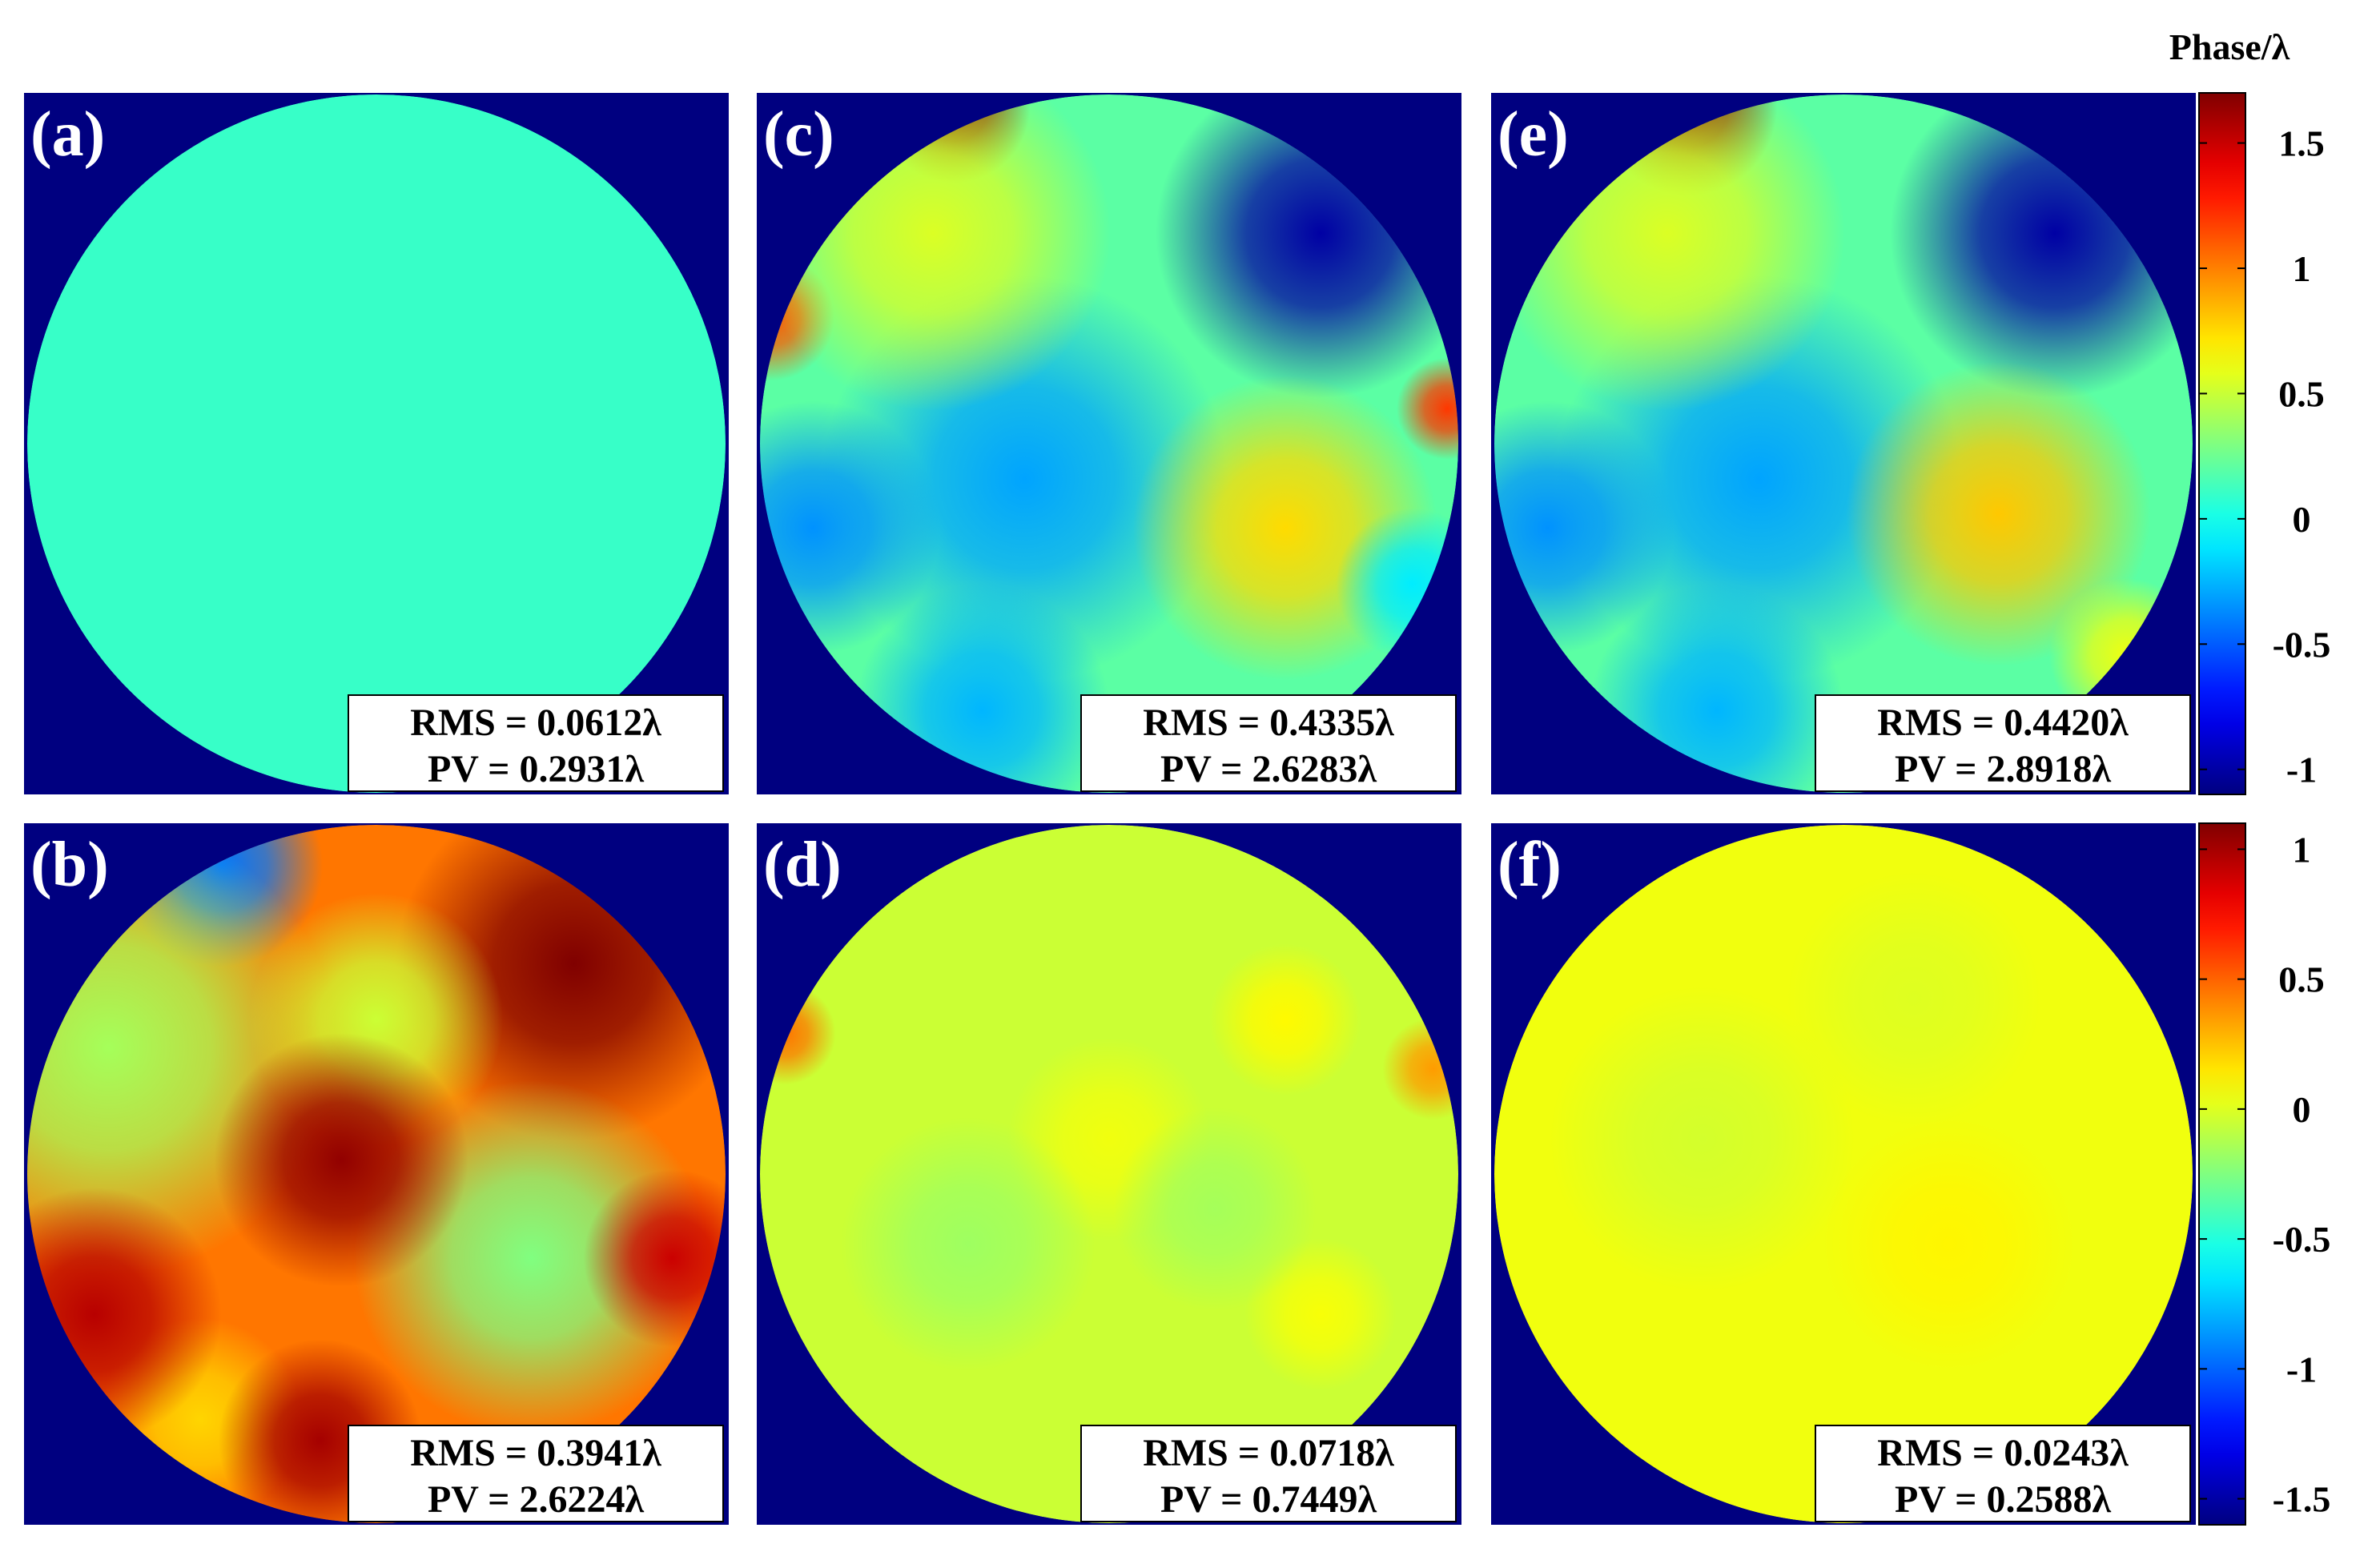 This screenshot has height=1552, width=2380. I want to click on pv-value: PV = 0.7449λ, so click(1268, 1499).